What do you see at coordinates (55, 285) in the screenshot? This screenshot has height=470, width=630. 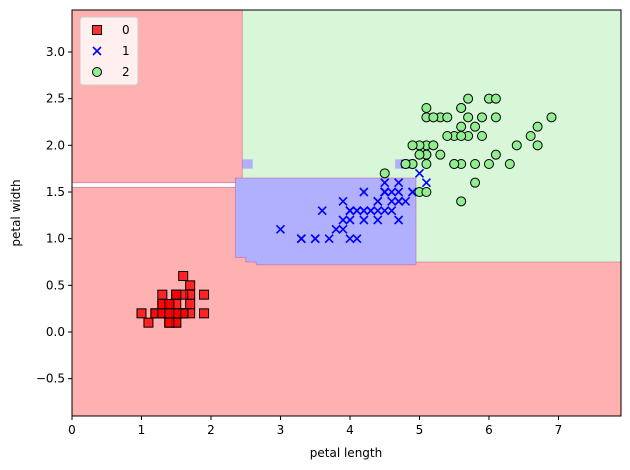 I see `y-tick-label: 0.5` at bounding box center [55, 285].